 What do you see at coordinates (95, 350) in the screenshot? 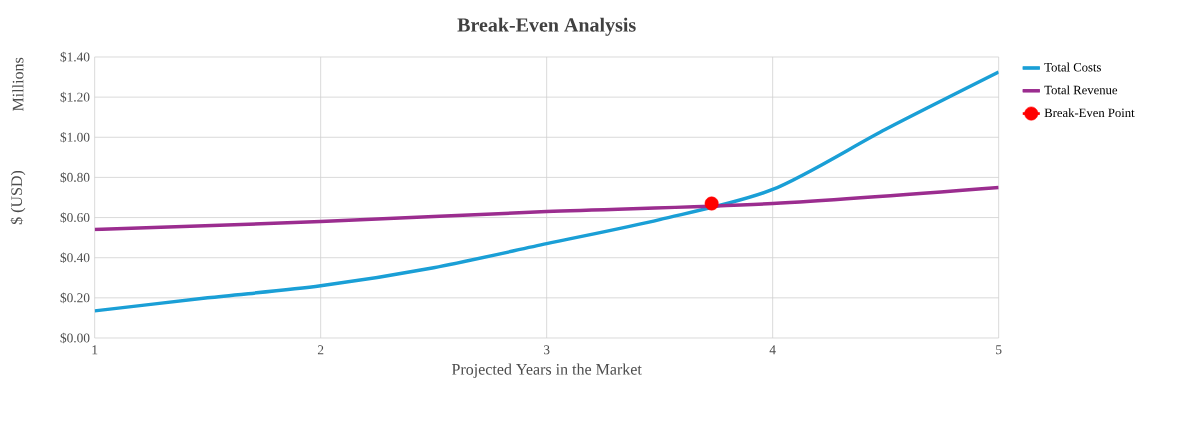
I see `x-tick-label: 1` at bounding box center [95, 350].